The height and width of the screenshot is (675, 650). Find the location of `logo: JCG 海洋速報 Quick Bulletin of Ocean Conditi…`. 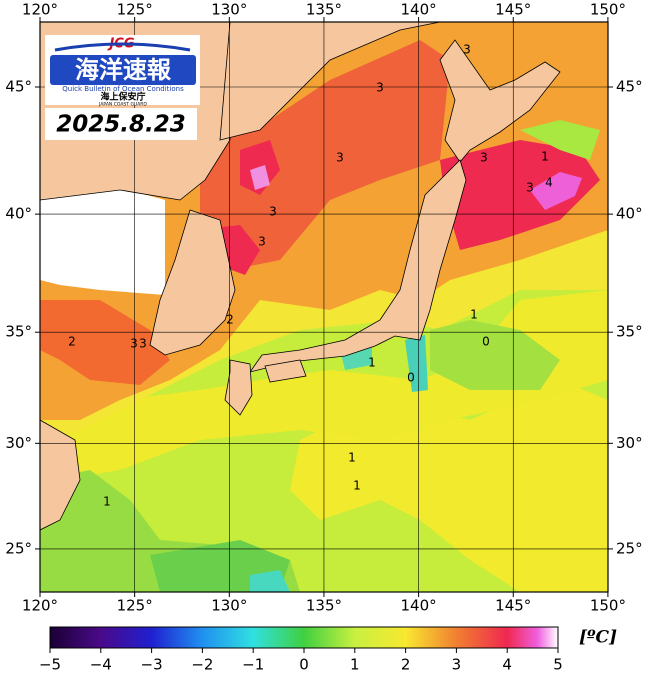

logo: JCG 海洋速報 Quick Bulletin of Ocean Conditi… is located at coordinates (122, 87).